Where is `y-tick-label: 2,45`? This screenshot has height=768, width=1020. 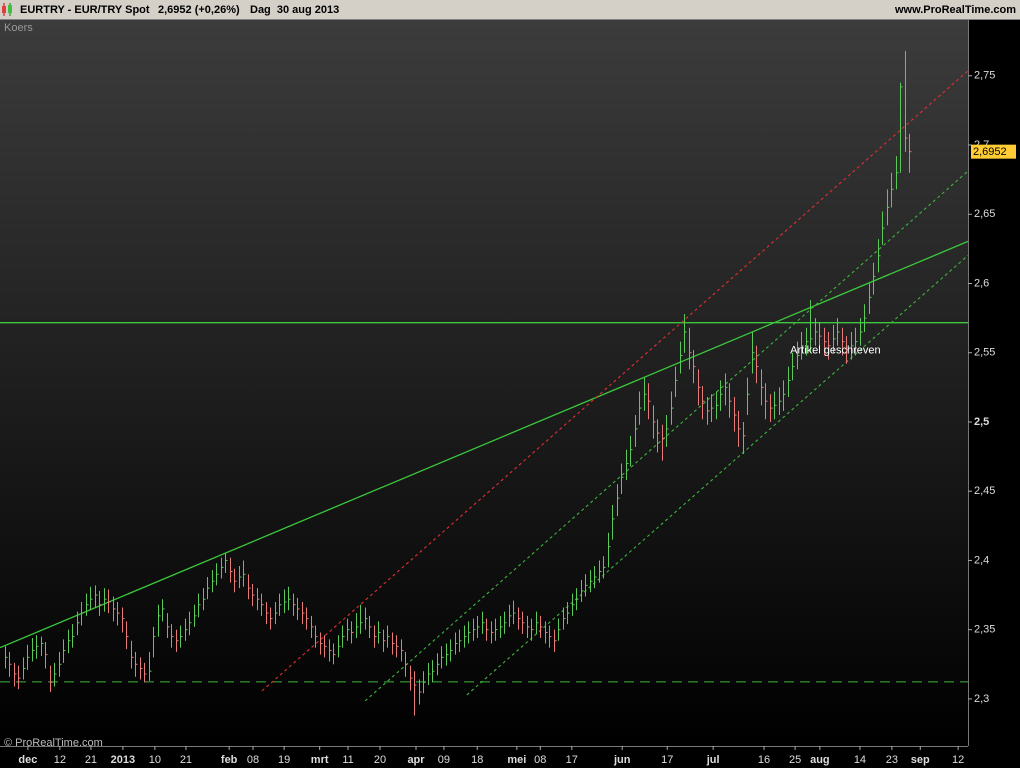
y-tick-label: 2,45 is located at coordinates (984, 491).